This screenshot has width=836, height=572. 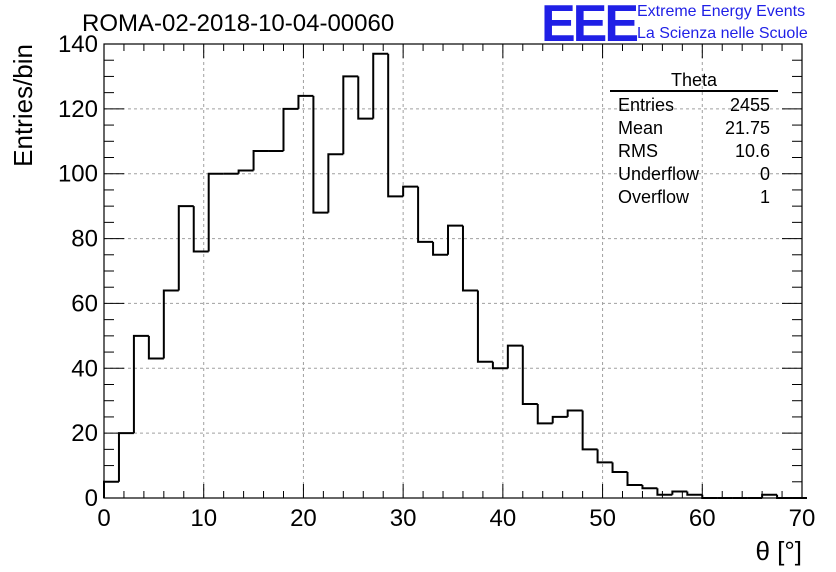 What do you see at coordinates (103, 518) in the screenshot?
I see `x-tick-label: 0` at bounding box center [103, 518].